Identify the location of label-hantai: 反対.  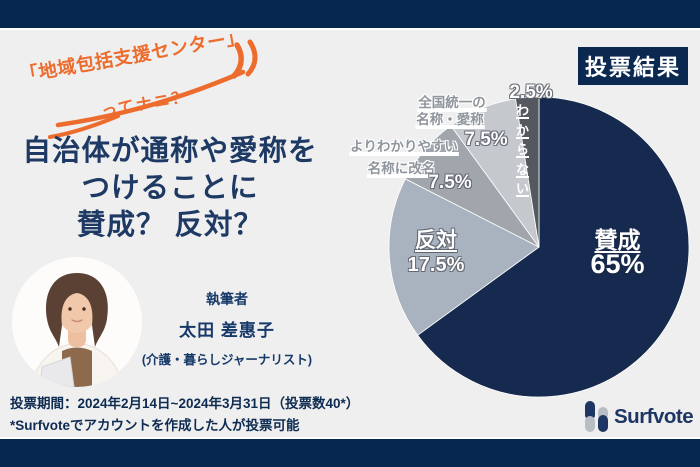
(436, 240).